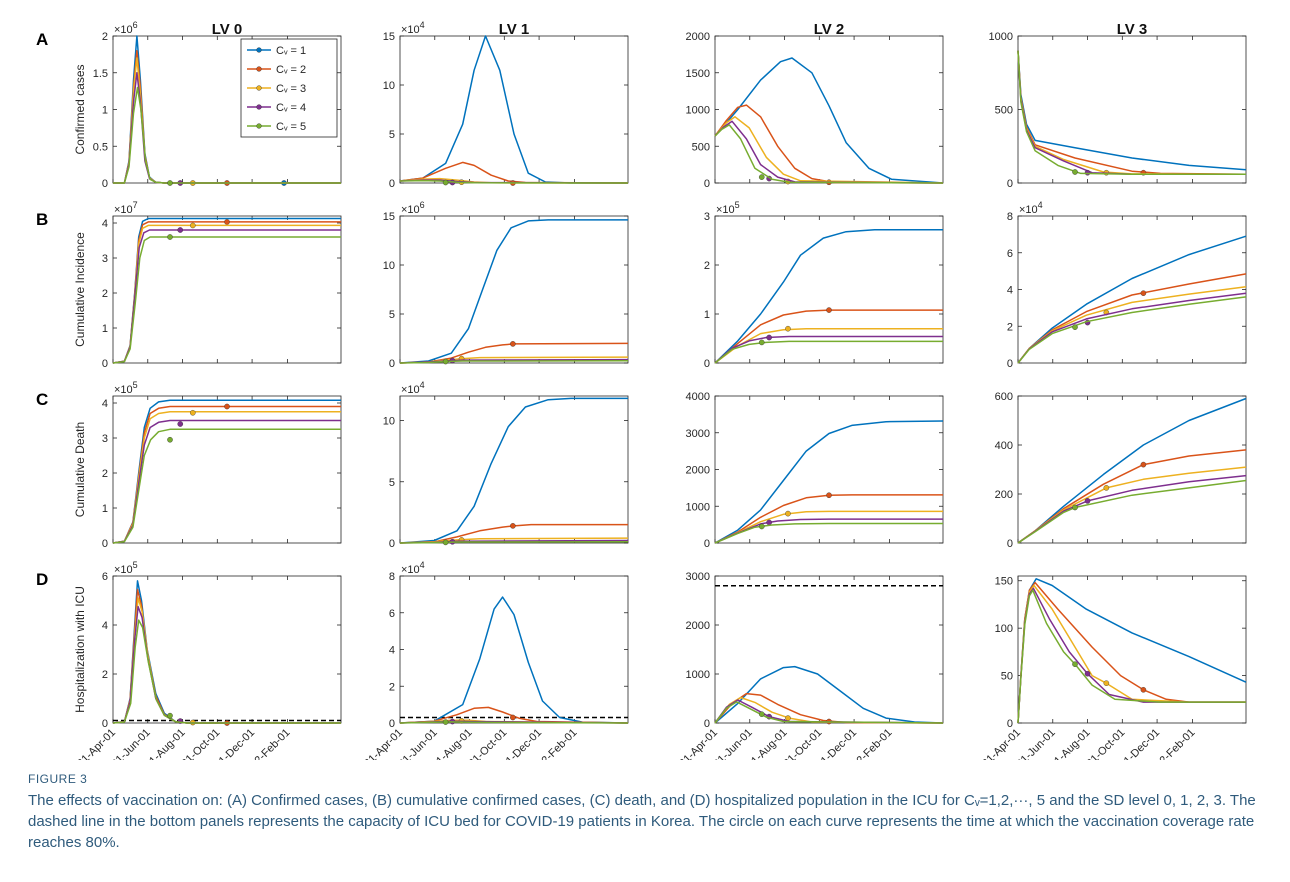 Image resolution: width=1290 pixels, height=882 pixels. I want to click on legend-label: Cᵥ = 5, so click(291, 127).